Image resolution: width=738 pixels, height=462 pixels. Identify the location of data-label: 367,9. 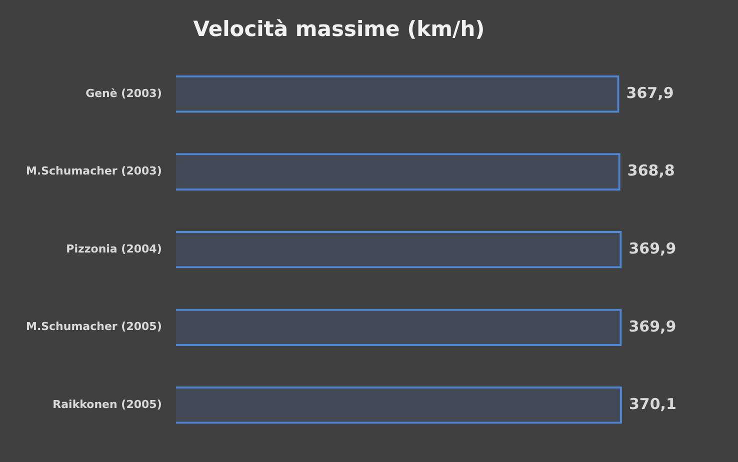
(650, 93).